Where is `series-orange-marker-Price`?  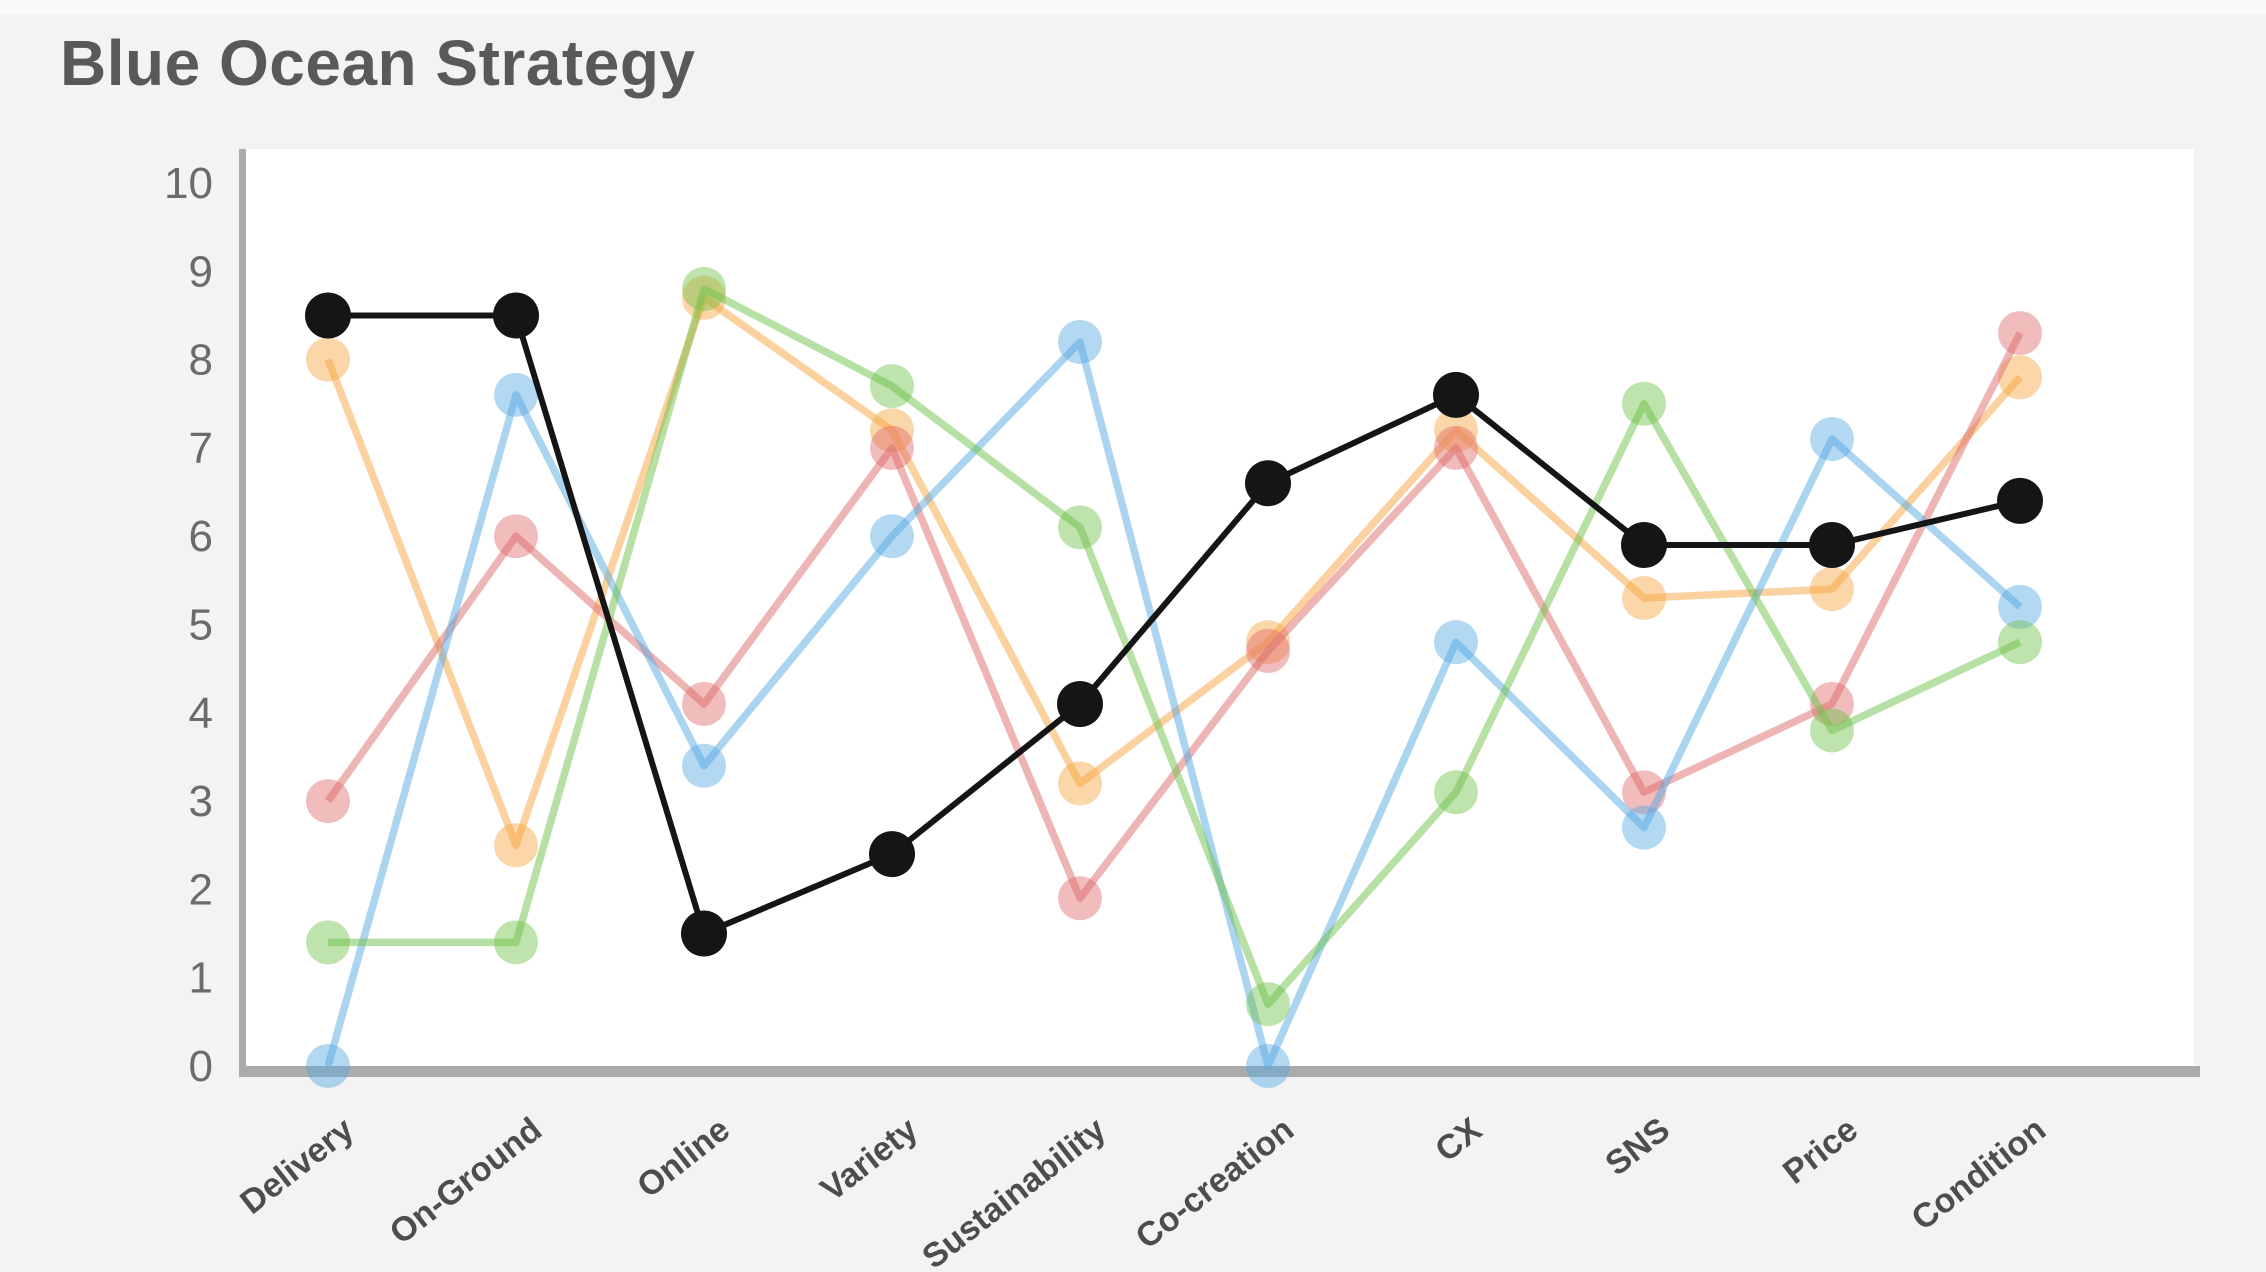
series-orange-marker-Price is located at coordinates (1832, 589).